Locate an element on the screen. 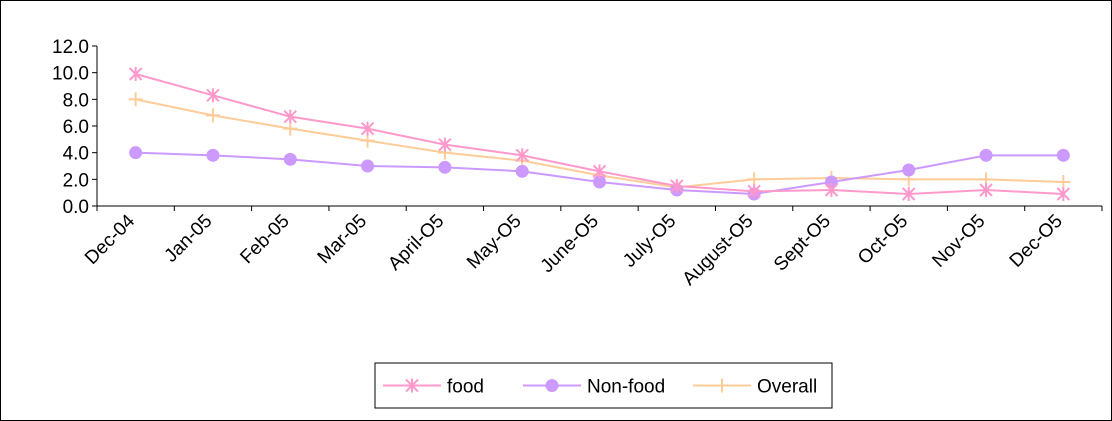  legend-item-overall: Overall is located at coordinates (755, 387).